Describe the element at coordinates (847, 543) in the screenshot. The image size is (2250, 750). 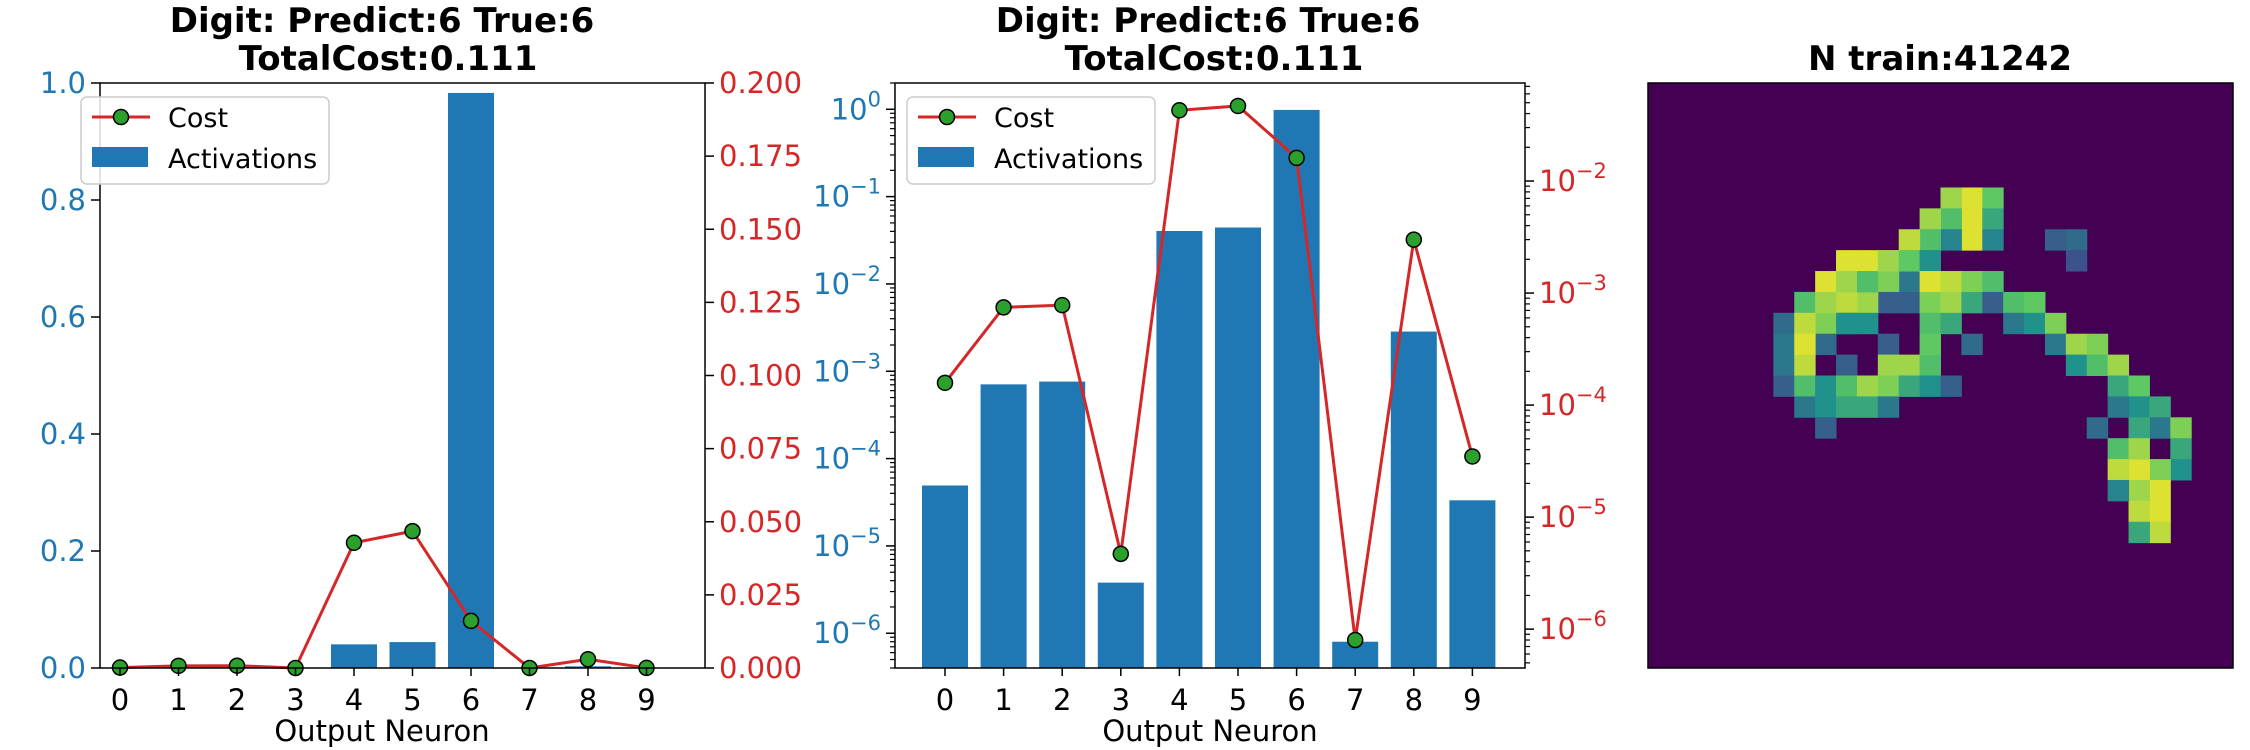
I see `panel-log-left-tick-label: 10⁻⁵` at that location.